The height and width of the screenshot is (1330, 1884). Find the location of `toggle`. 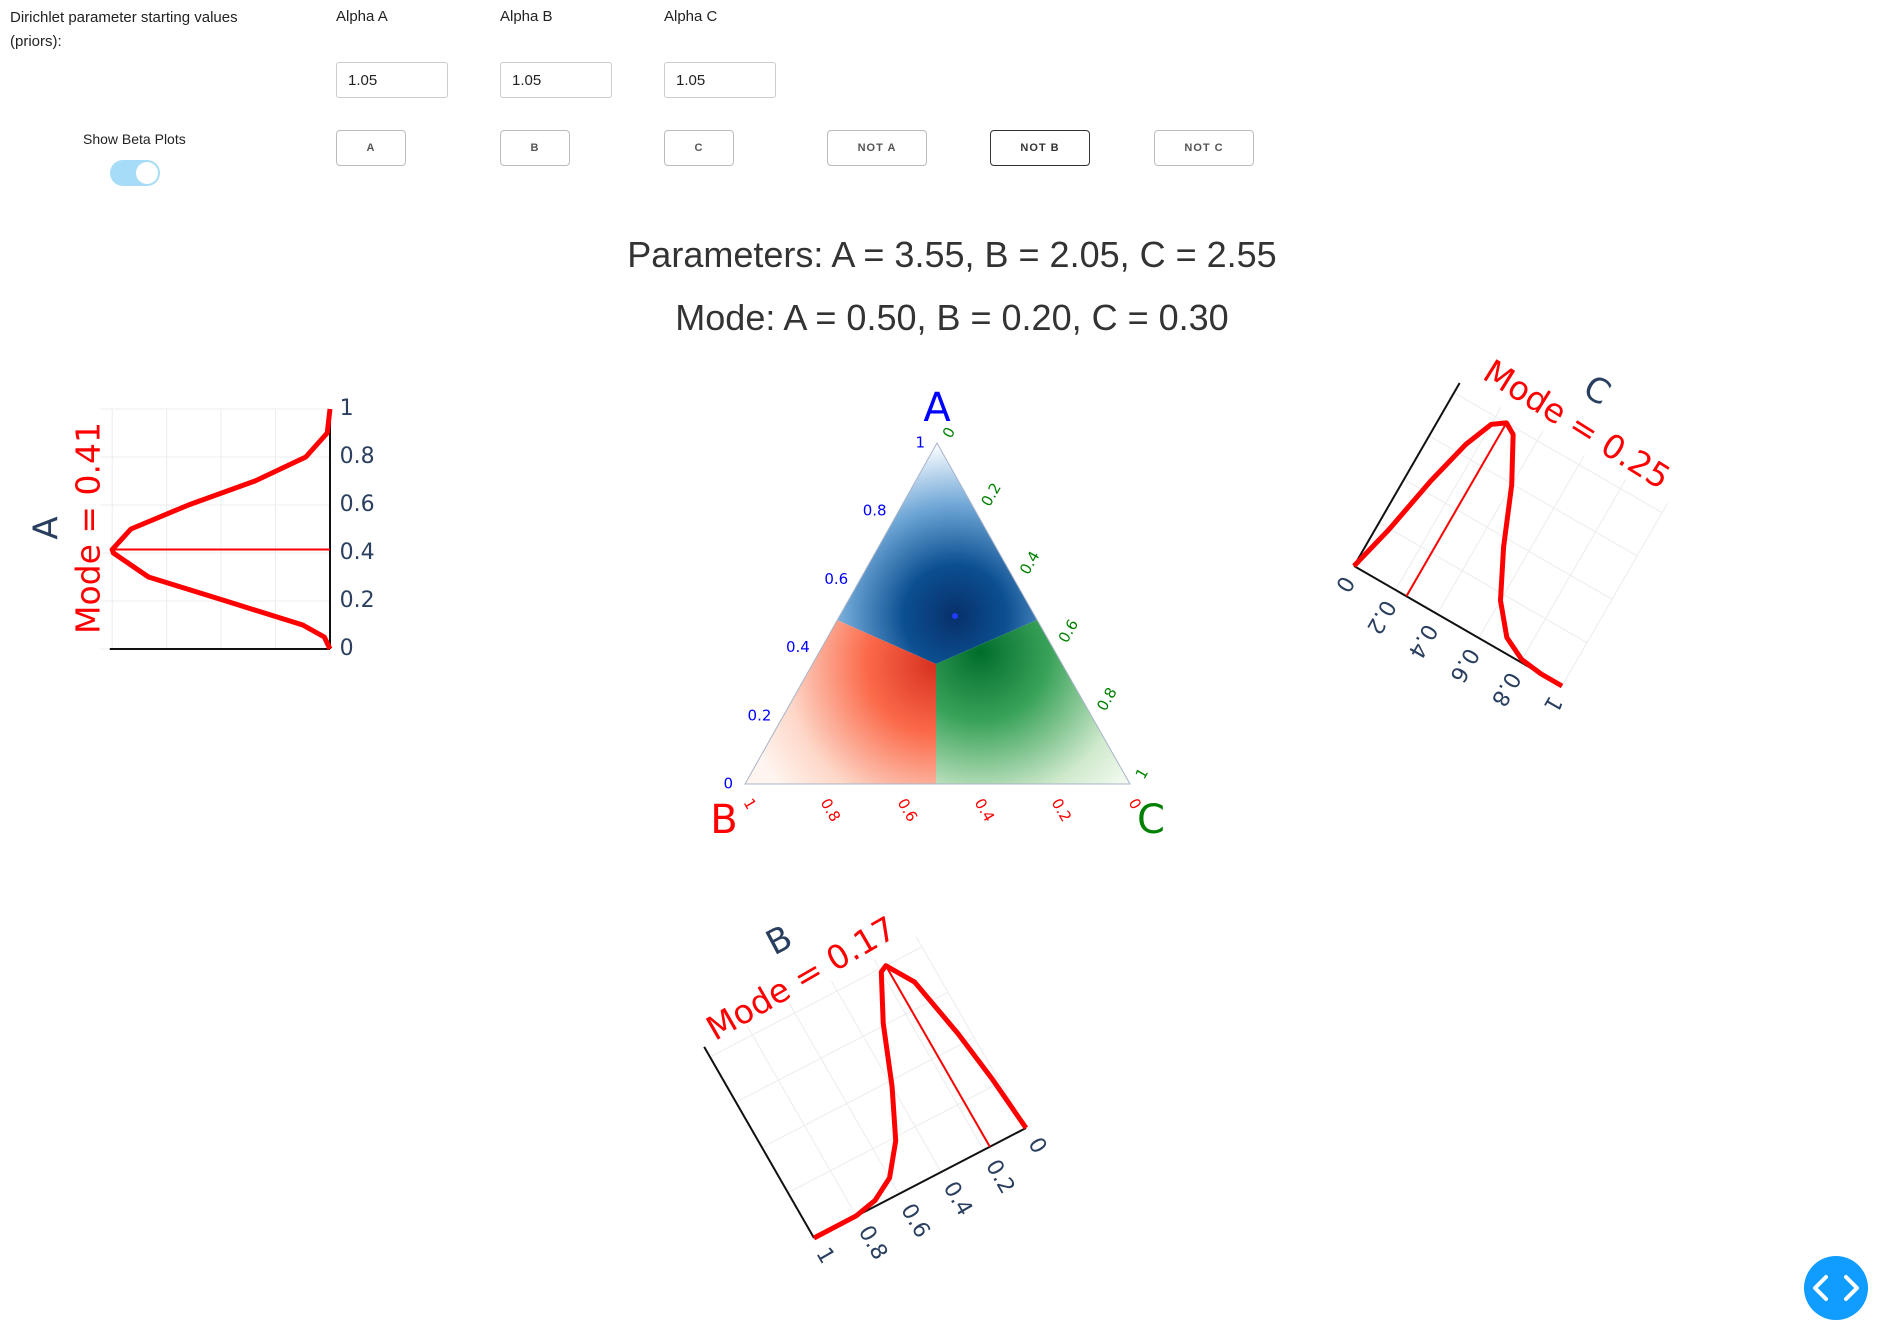

toggle is located at coordinates (135, 173).